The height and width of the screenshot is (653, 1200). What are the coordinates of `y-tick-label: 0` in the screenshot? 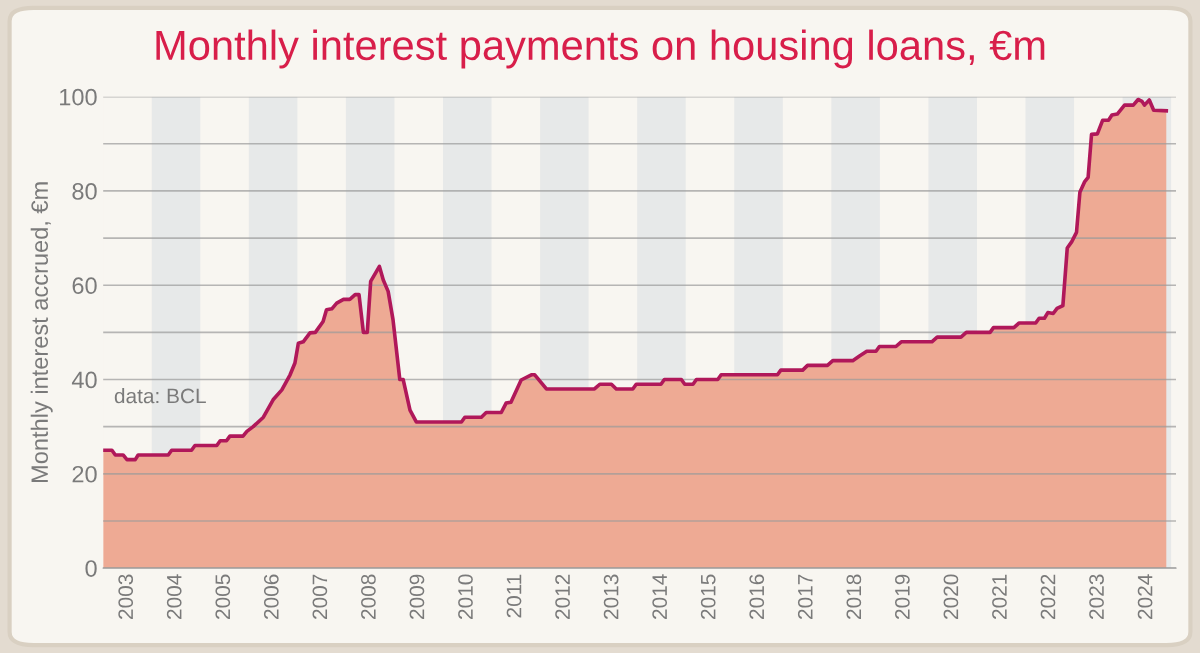 It's located at (91, 568).